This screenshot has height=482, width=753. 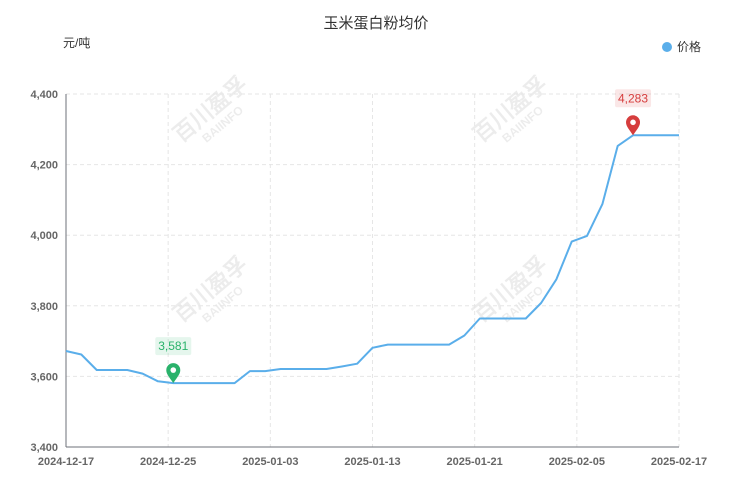 What do you see at coordinates (375, 23) in the screenshot?
I see `chart-title: 玉米蛋白粉均价` at bounding box center [375, 23].